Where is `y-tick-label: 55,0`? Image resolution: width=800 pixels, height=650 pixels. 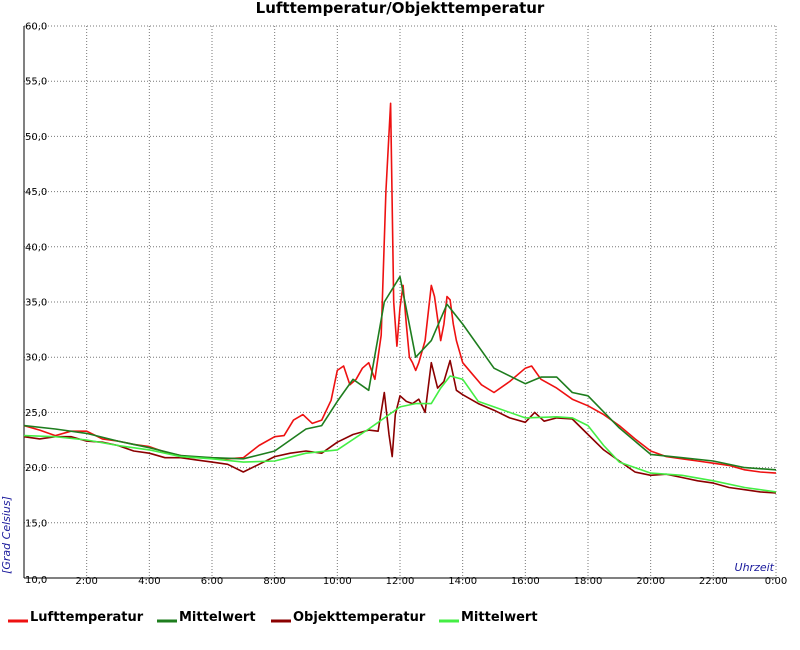
y-tick-label: 55,0 is located at coordinates (36, 82).